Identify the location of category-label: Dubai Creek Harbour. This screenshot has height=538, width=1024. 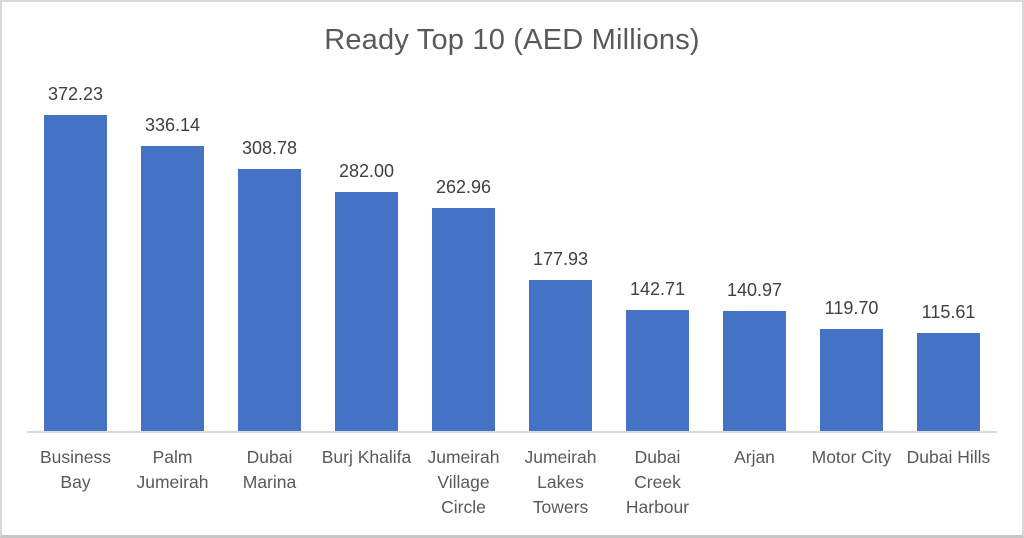
(657, 482).